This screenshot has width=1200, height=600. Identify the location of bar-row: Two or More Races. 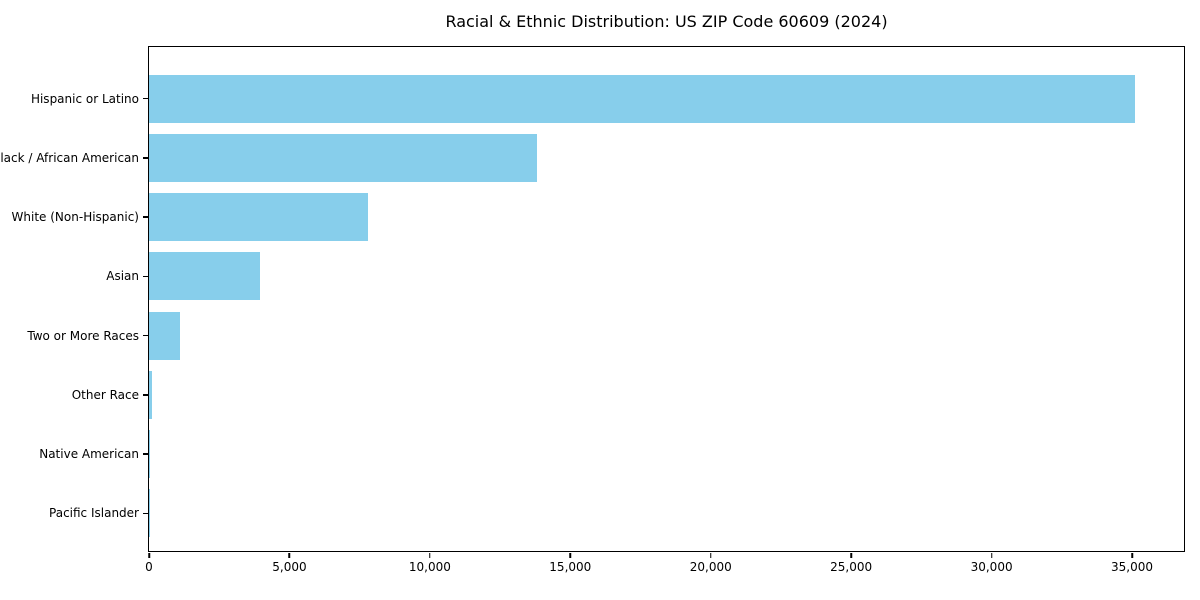
(605, 335).